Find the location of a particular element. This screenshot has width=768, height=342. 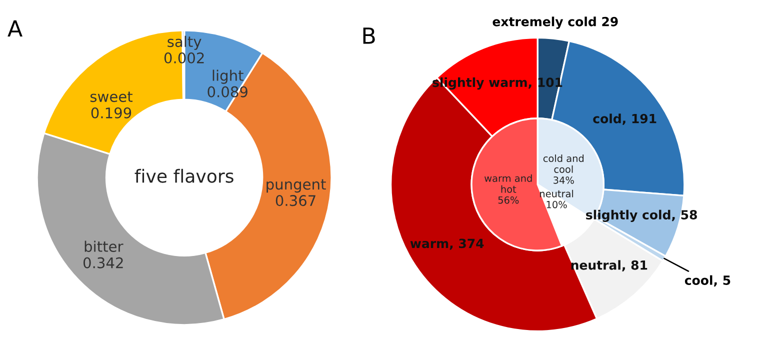

slice-label: bitter is located at coordinates (104, 246).